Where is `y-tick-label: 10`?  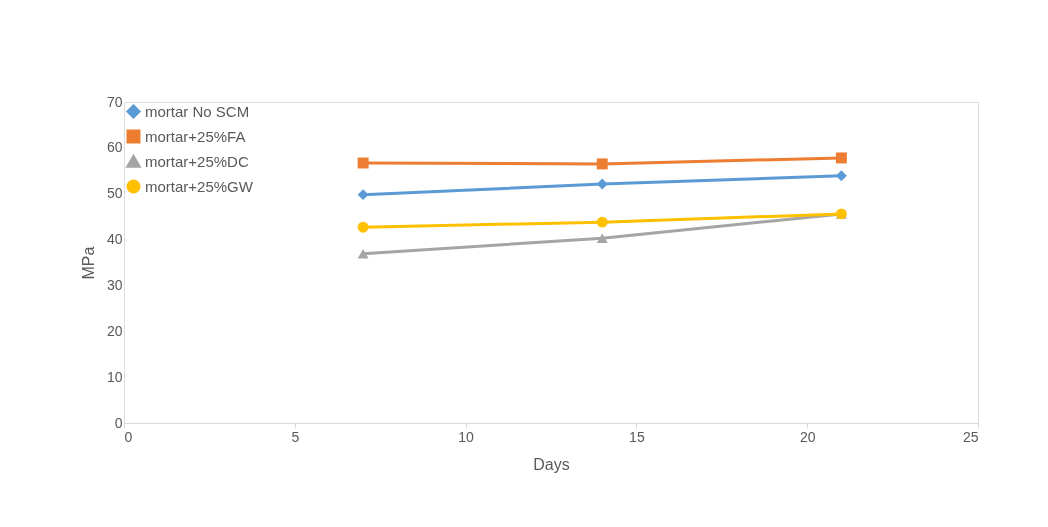 y-tick-label: 10 is located at coordinates (114, 376).